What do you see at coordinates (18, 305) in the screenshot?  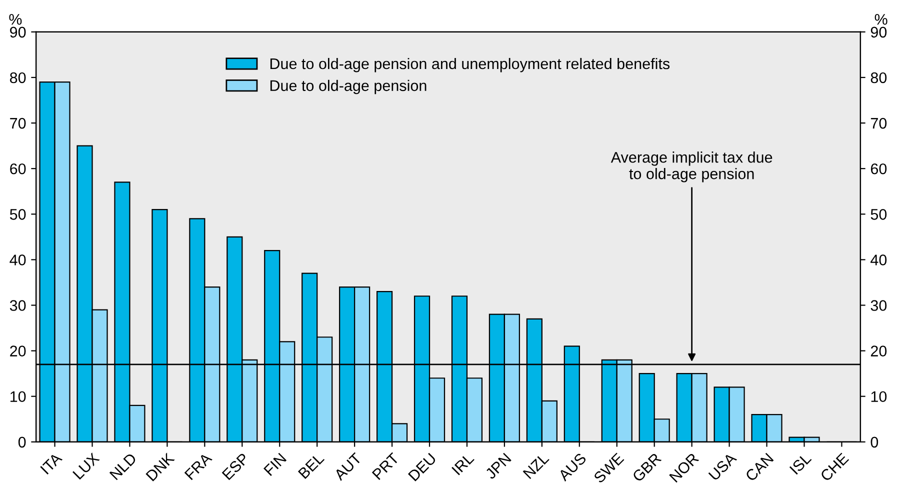 I see `y-tick-label: 30` at bounding box center [18, 305].